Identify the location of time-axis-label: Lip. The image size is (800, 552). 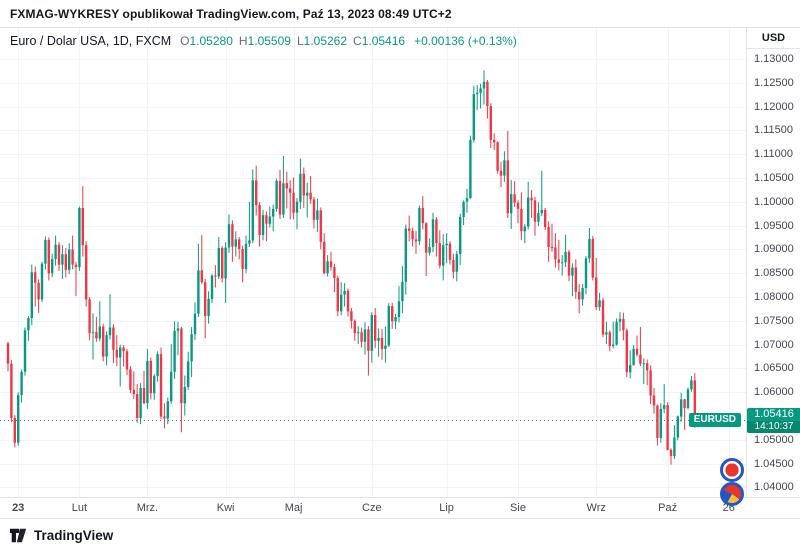
(446, 508).